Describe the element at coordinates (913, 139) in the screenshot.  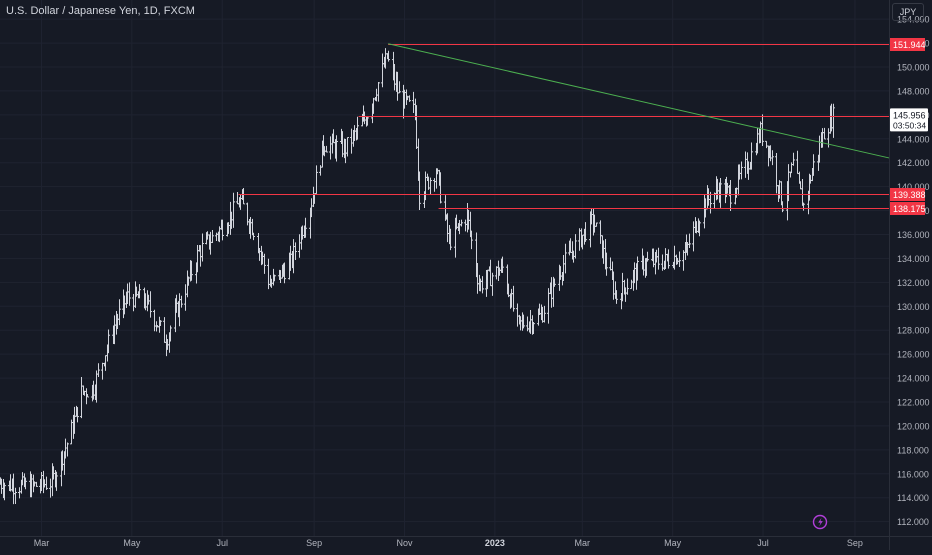
I see `y-tick-label: 144.000` at that location.